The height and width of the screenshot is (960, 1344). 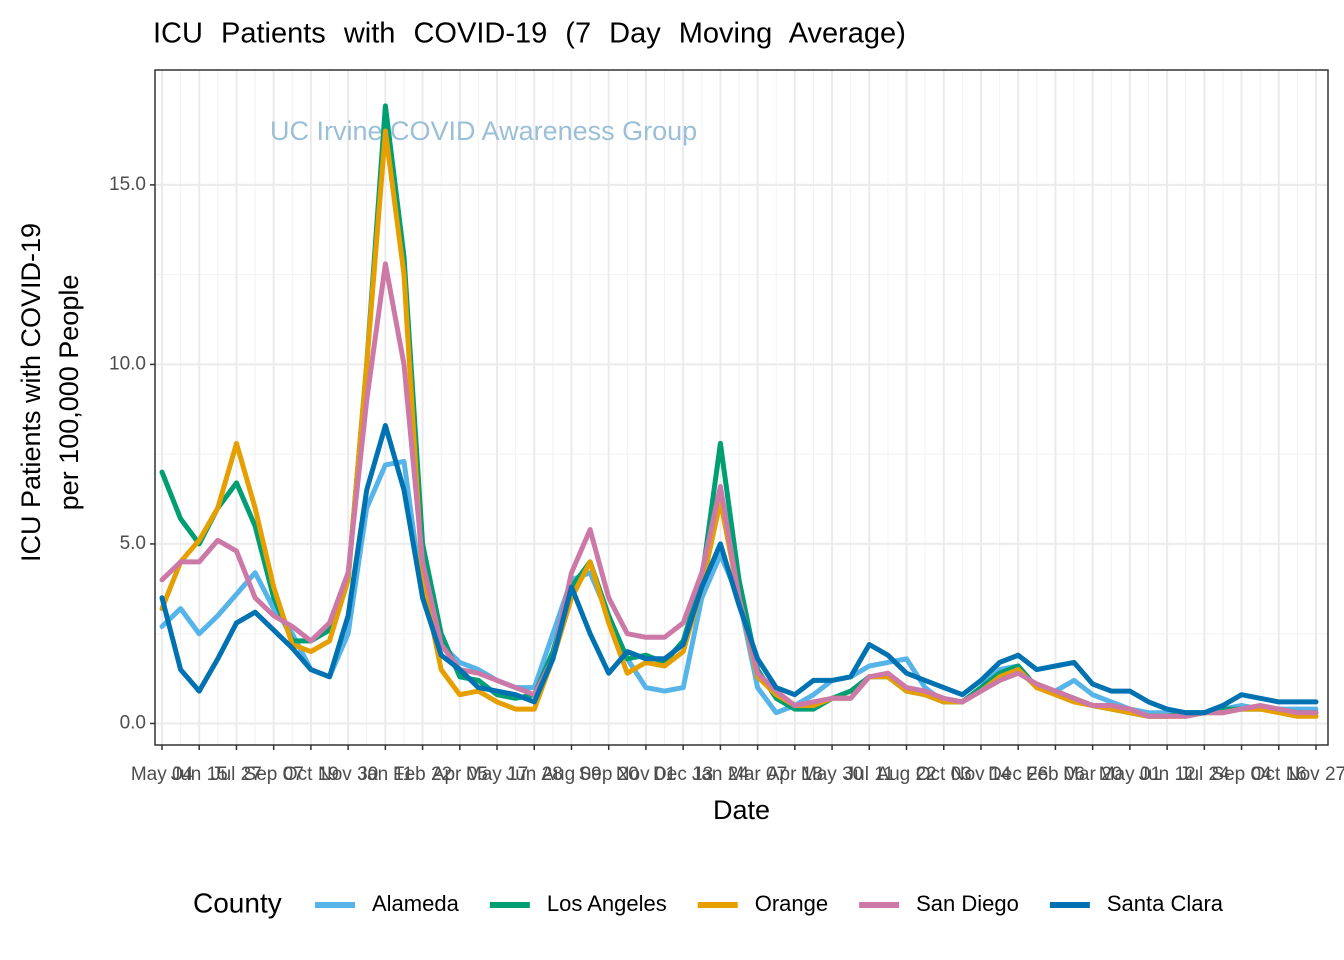 What do you see at coordinates (906, 774) in the screenshot?
I see `x-tick-label: Aug 22` at bounding box center [906, 774].